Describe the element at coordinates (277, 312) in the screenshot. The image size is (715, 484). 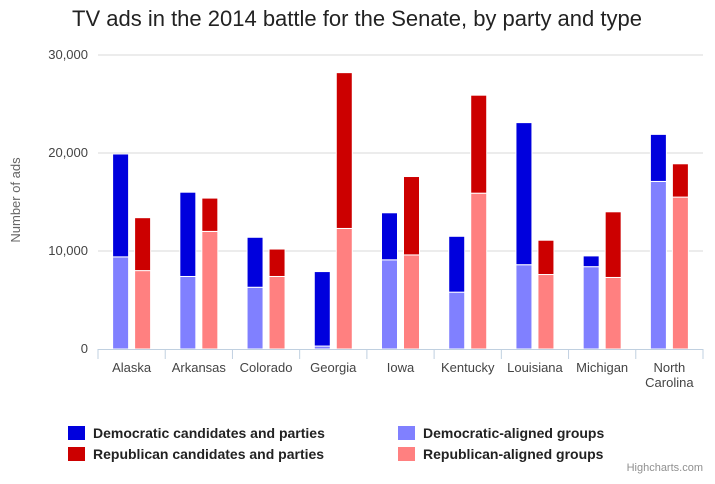
I see `bar-colorado-republican-aligned-groups` at that location.